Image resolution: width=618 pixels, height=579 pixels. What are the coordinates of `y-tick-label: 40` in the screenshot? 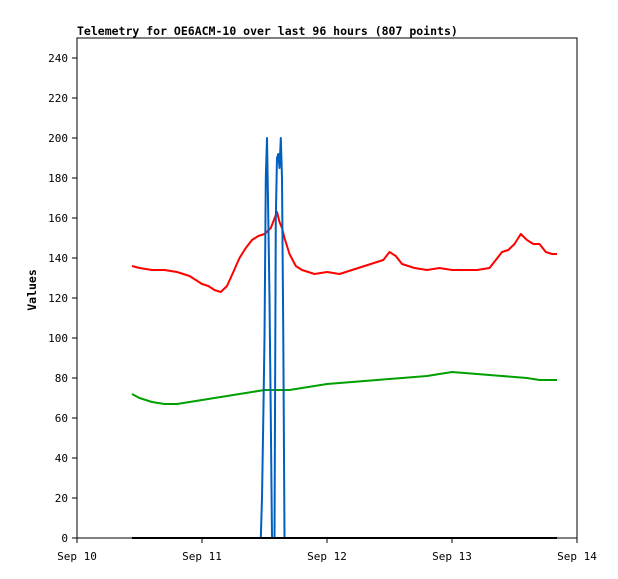 It's located at (61, 458).